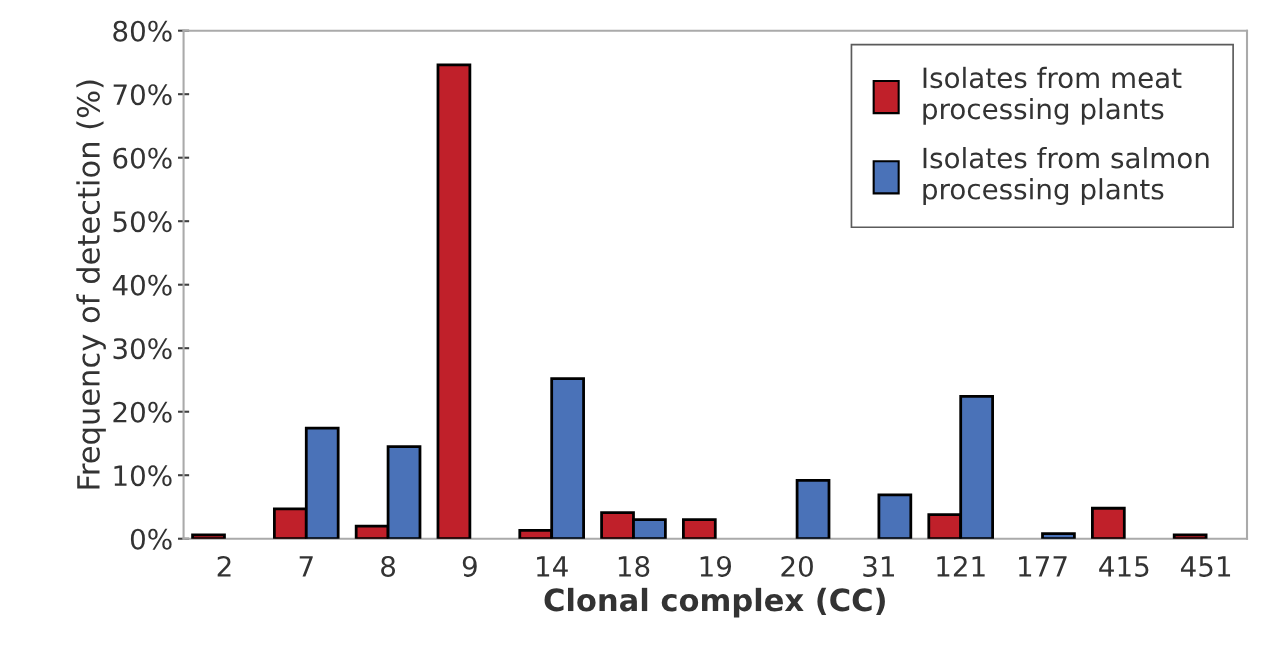 Image resolution: width=1266 pixels, height=653 pixels. Describe the element at coordinates (1043, 566) in the screenshot. I see `x-tick-label: 177` at that location.